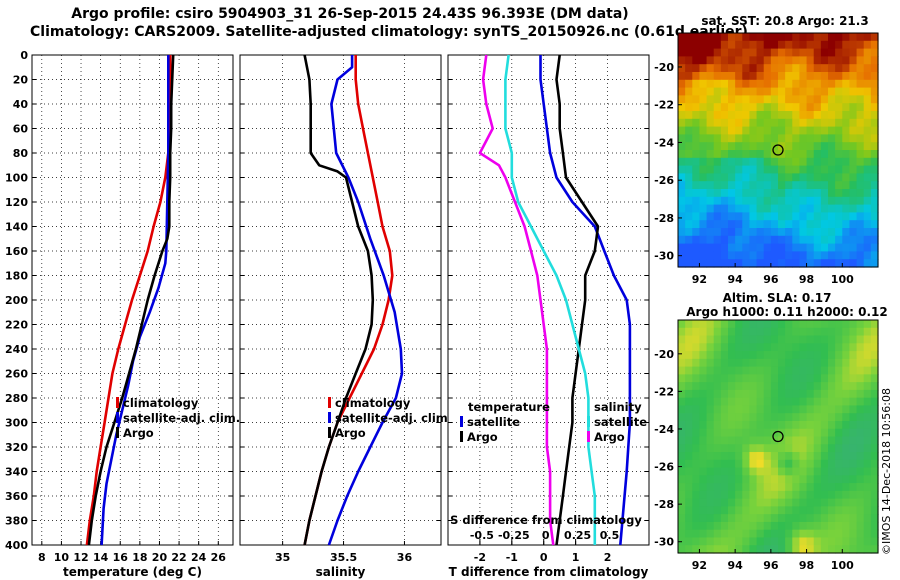 This screenshot has width=900, height=580. I want to click on map-y-tick-label: -26, so click(664, 180).